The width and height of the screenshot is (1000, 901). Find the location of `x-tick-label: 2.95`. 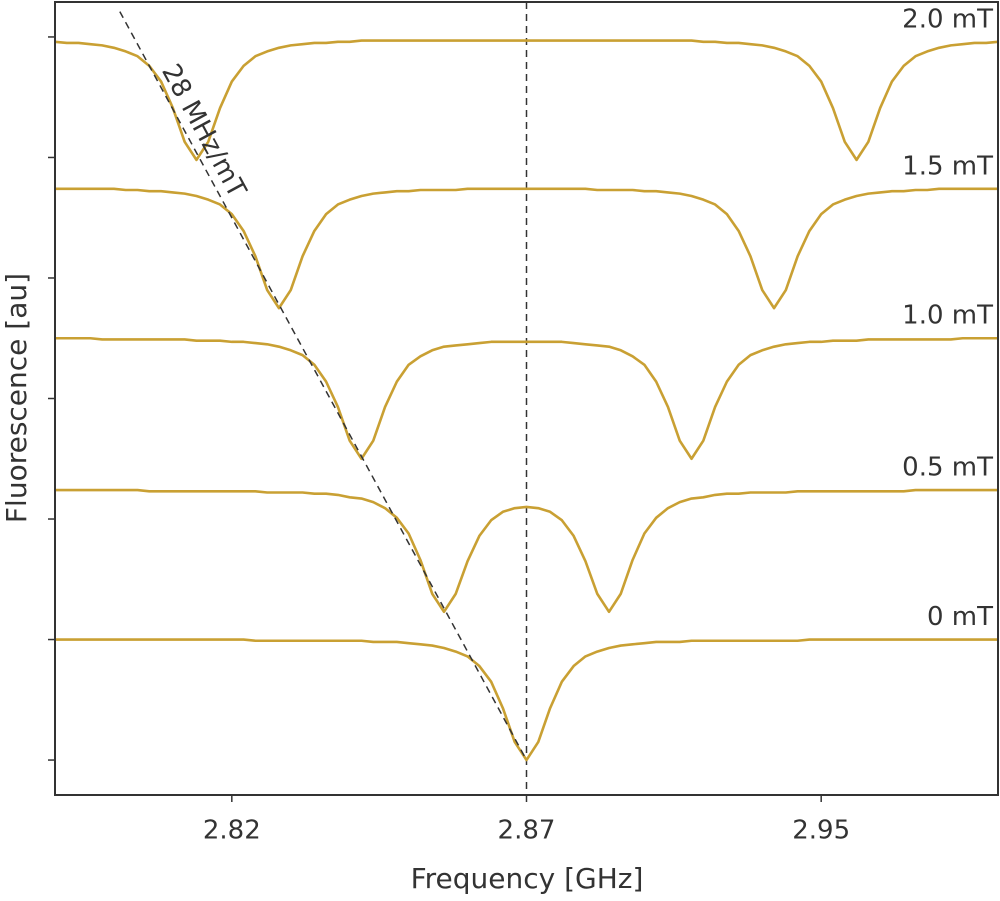

x-tick-label: 2.95 is located at coordinates (821, 831).